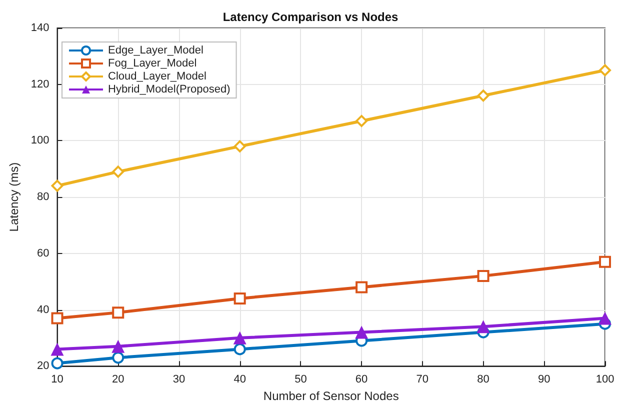 This screenshot has height=407, width=621. Describe the element at coordinates (240, 380) in the screenshot. I see `x-tick-label: 40` at that location.